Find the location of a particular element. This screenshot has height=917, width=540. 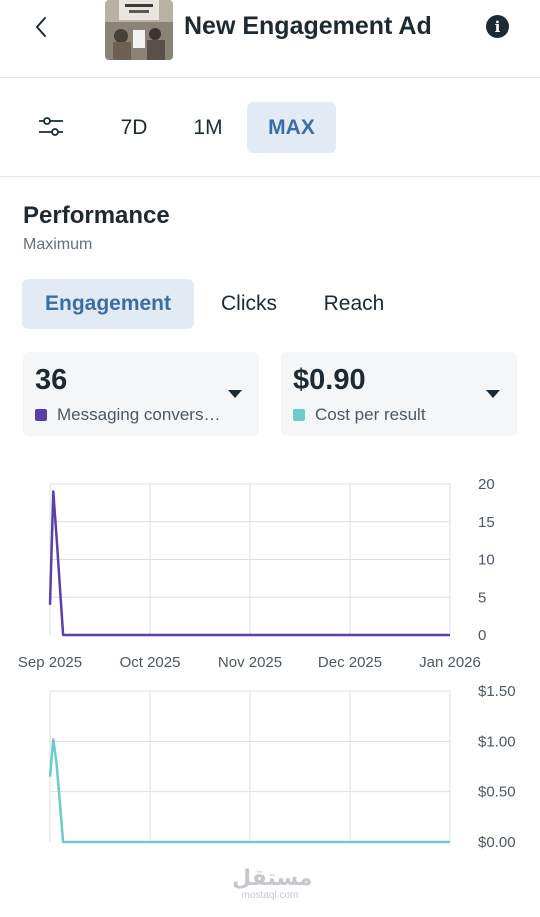

chevron-left-icon is located at coordinates (41, 27).